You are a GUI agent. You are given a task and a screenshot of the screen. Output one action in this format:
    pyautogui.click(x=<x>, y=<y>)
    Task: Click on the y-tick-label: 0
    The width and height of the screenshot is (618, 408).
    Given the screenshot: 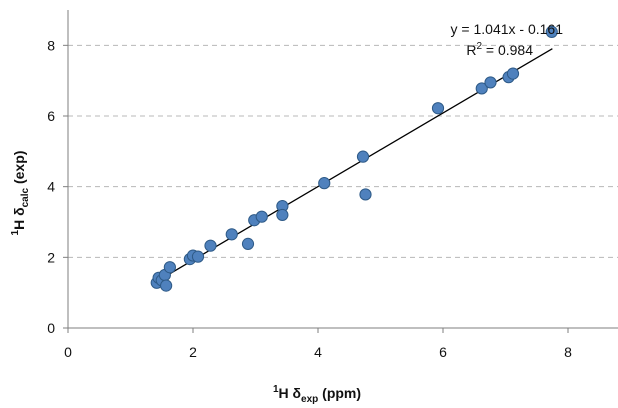 What is the action you would take?
    pyautogui.click(x=51, y=328)
    